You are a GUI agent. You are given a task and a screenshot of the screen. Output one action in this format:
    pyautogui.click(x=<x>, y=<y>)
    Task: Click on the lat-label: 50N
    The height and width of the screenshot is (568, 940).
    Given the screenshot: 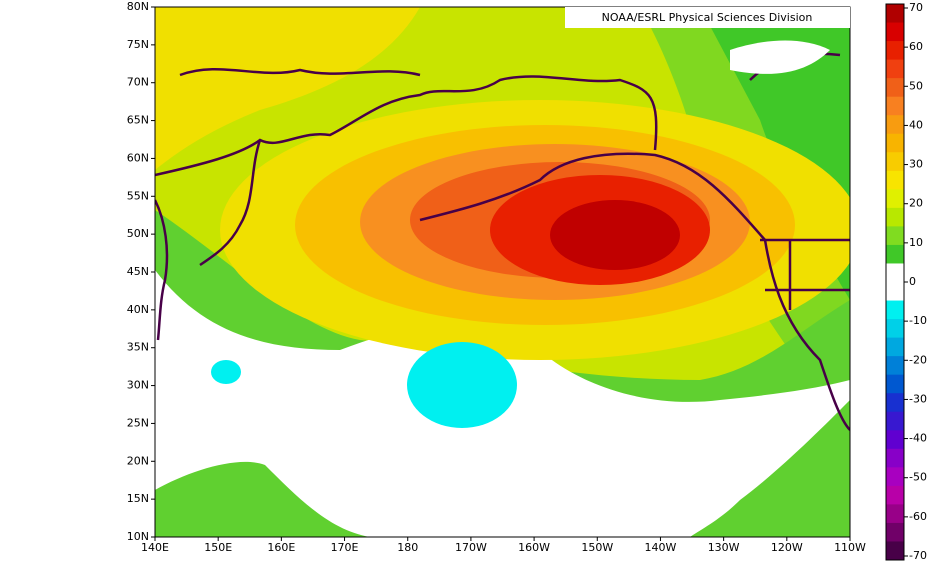 What is the action you would take?
    pyautogui.click(x=138, y=233)
    